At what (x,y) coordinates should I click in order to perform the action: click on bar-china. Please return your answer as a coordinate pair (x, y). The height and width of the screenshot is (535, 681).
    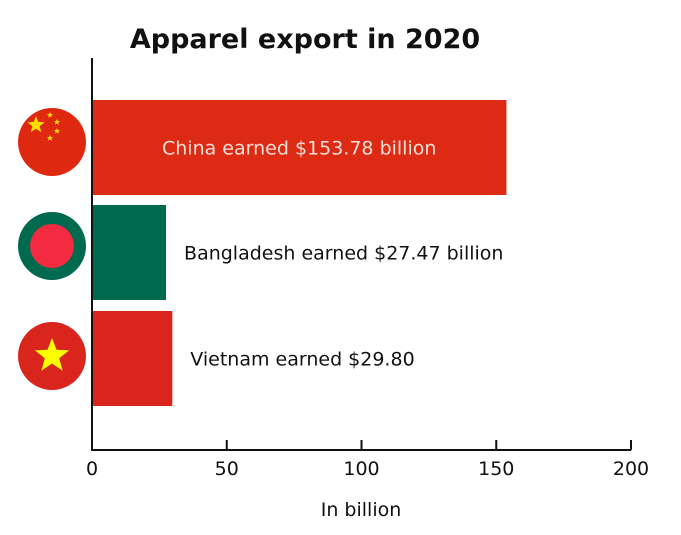
    Looking at the image, I should click on (299, 147).